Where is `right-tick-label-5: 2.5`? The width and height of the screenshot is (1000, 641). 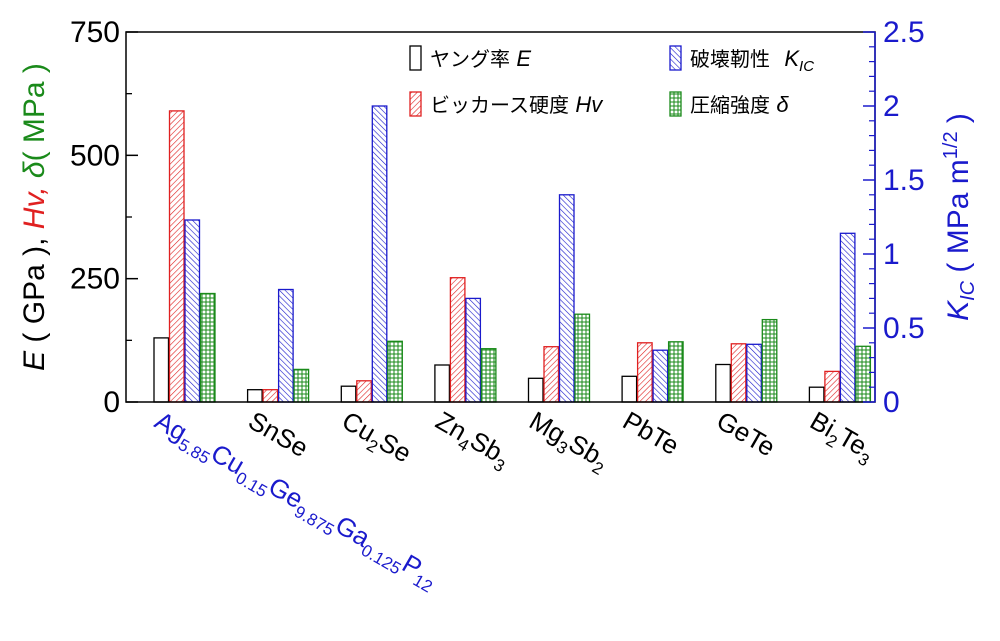 right-tick-label-5: 2.5 is located at coordinates (904, 32).